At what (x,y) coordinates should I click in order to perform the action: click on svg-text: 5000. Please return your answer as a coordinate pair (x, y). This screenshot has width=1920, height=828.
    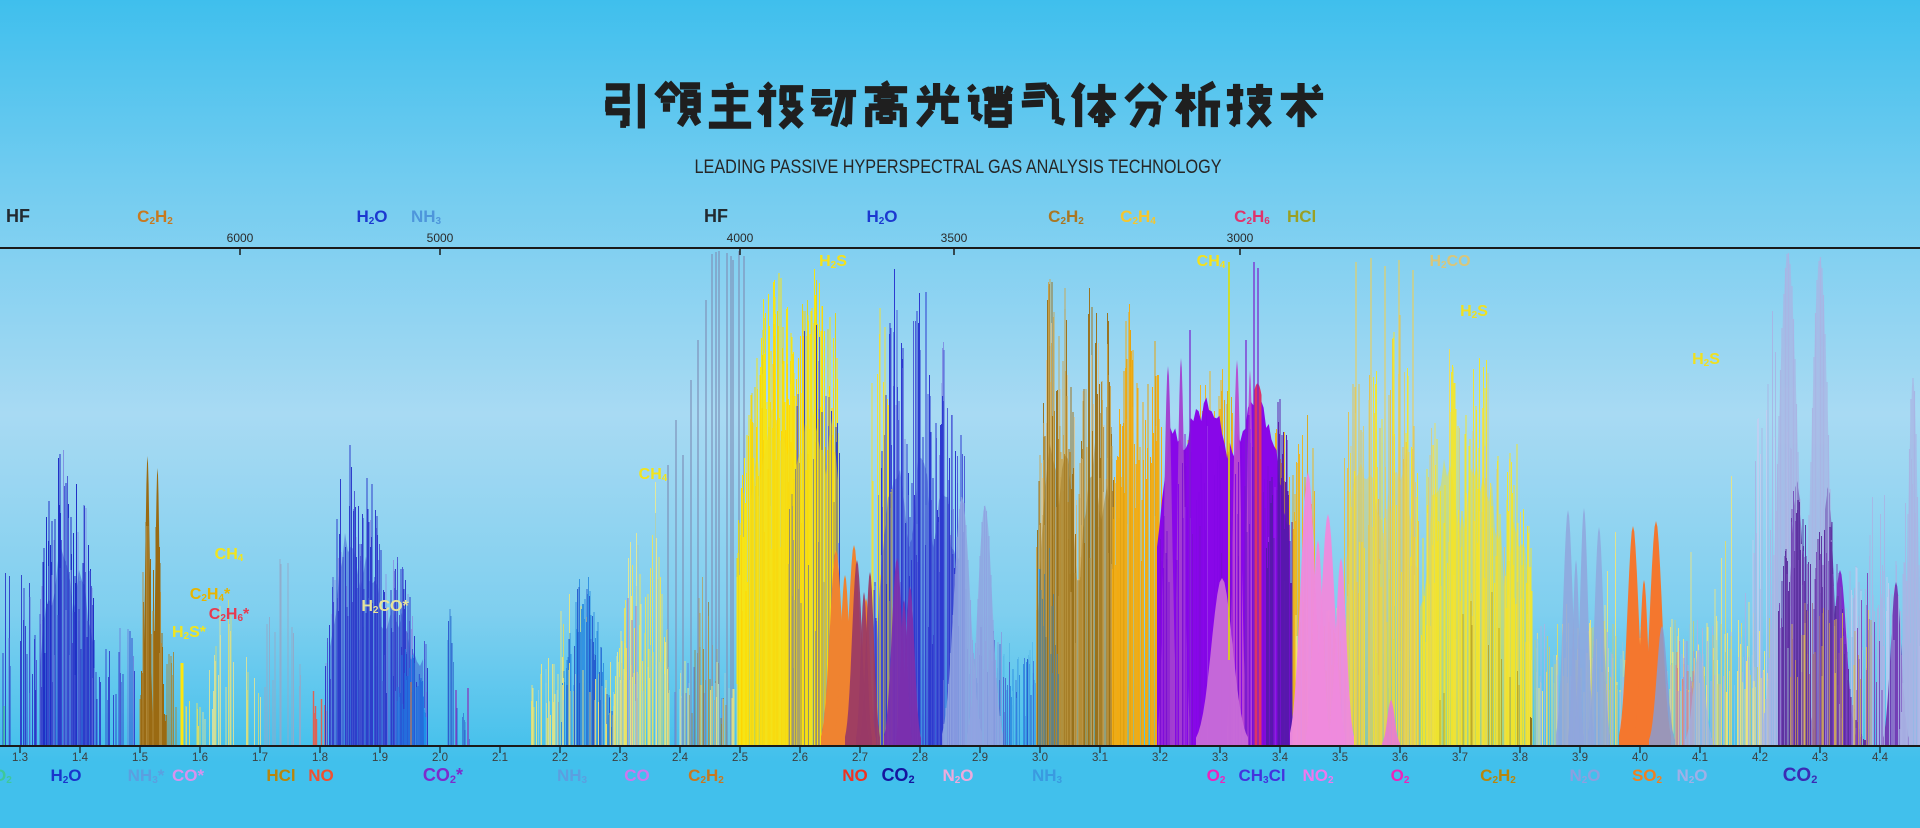
    Looking at the image, I should click on (440, 238).